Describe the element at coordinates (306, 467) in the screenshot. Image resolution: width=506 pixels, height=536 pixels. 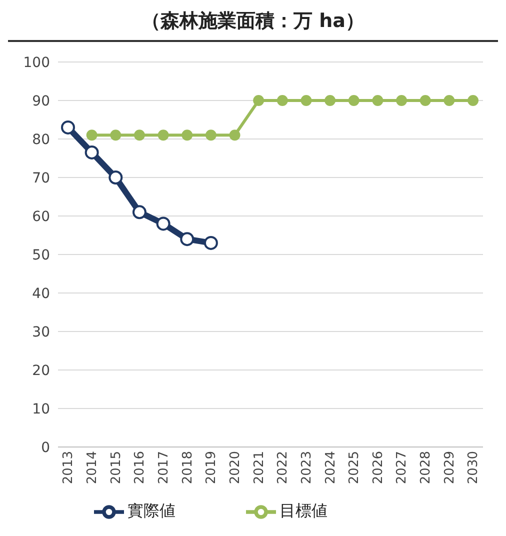
I see `x-tick-label: 2023` at that location.